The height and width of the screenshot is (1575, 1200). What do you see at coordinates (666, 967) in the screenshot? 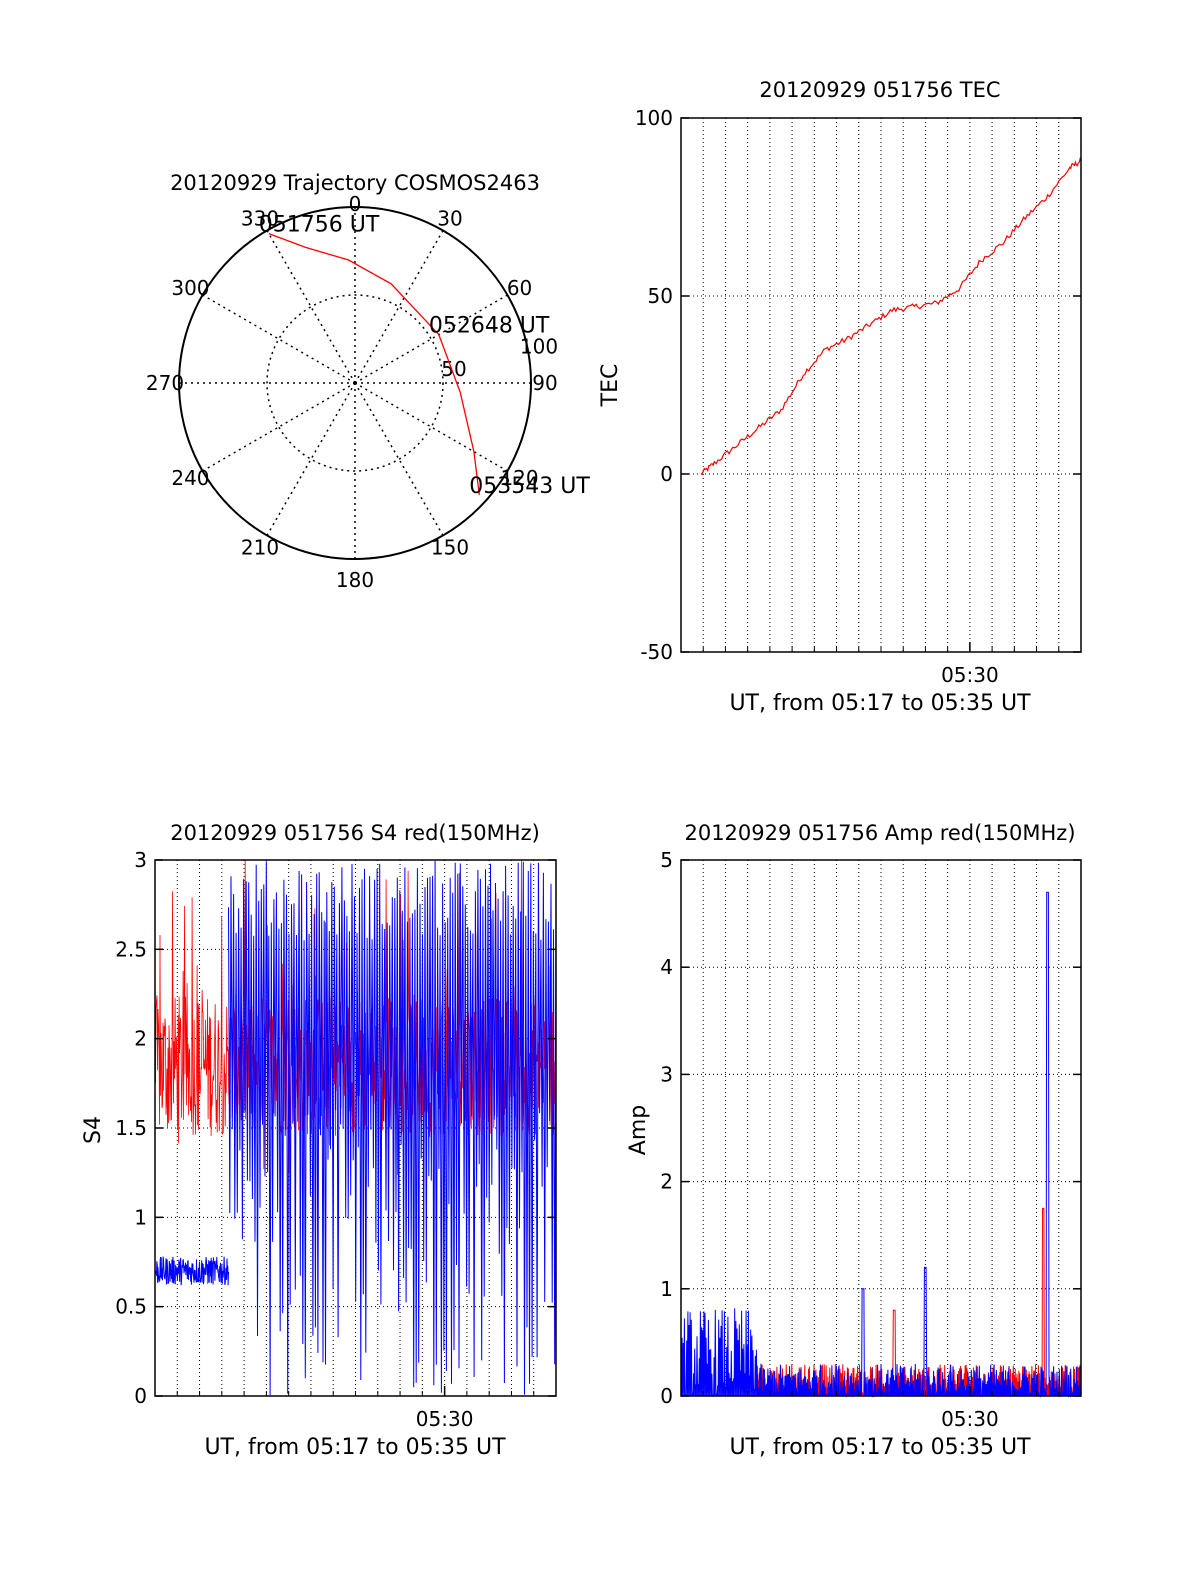
I see `y-tick-label: 4` at bounding box center [666, 967].